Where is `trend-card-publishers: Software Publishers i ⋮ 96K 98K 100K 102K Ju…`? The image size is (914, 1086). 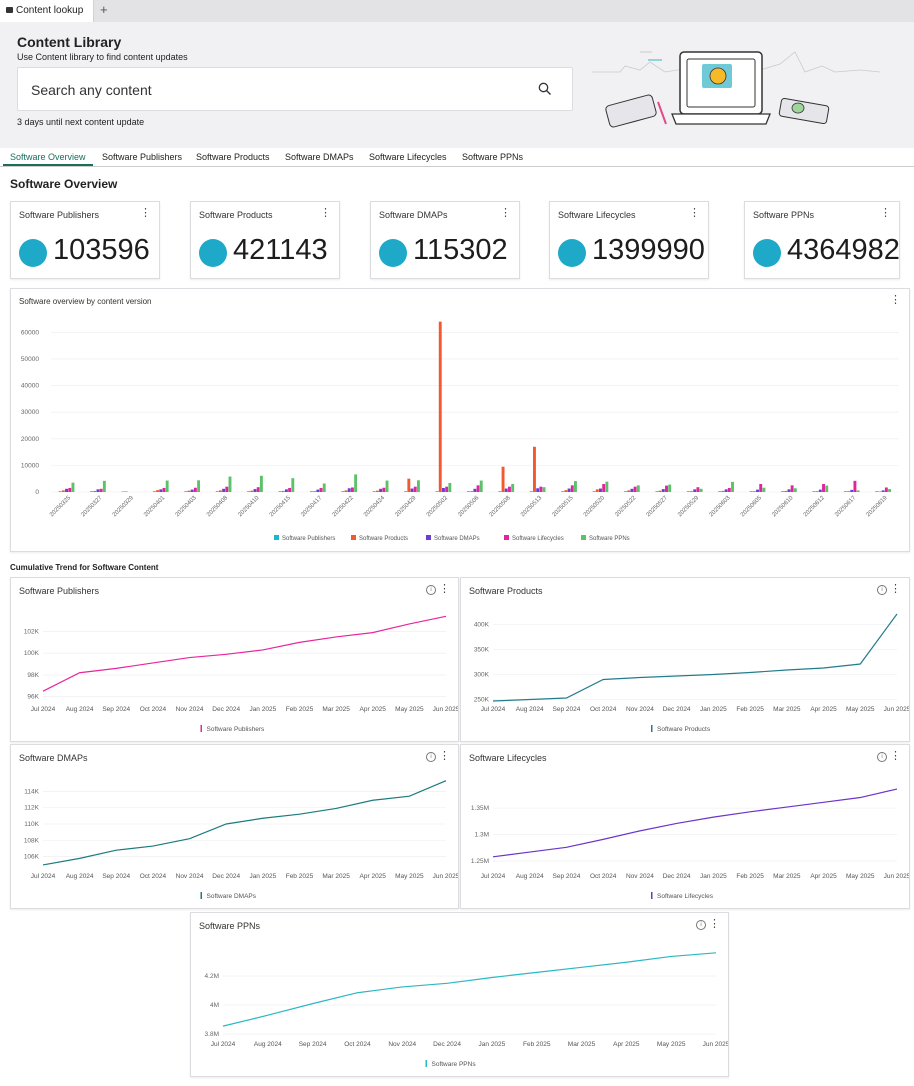 trend-card-publishers: Software Publishers i ⋮ 96K 98K 100K 102K Ju… is located at coordinates (234, 659).